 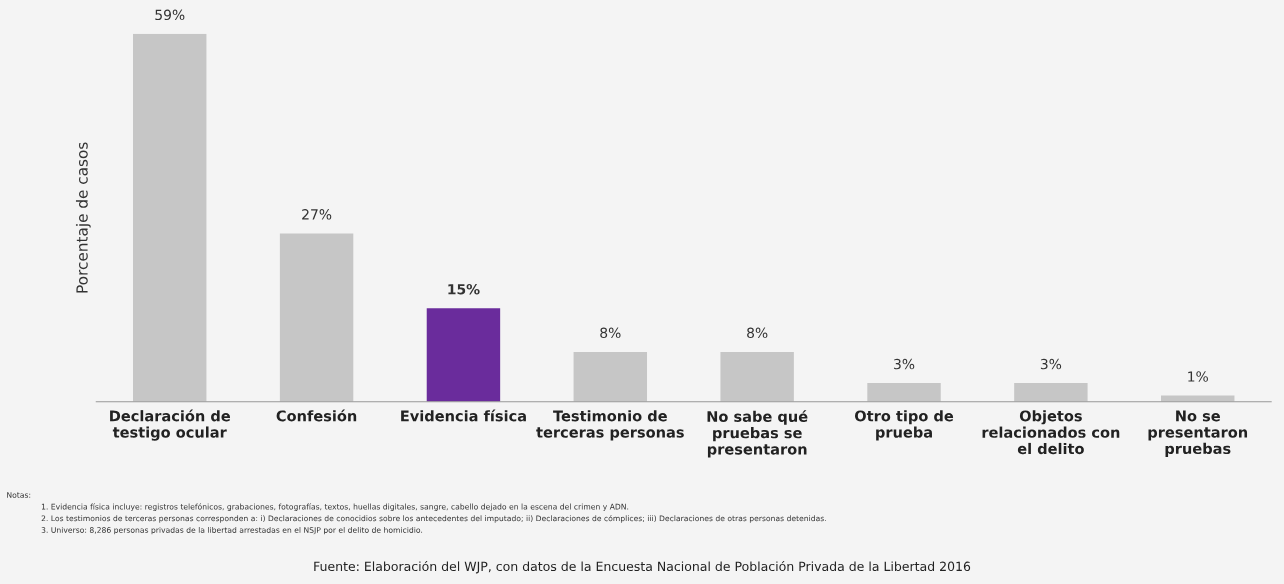 I want to click on data-label: 27%, so click(x=317, y=214).